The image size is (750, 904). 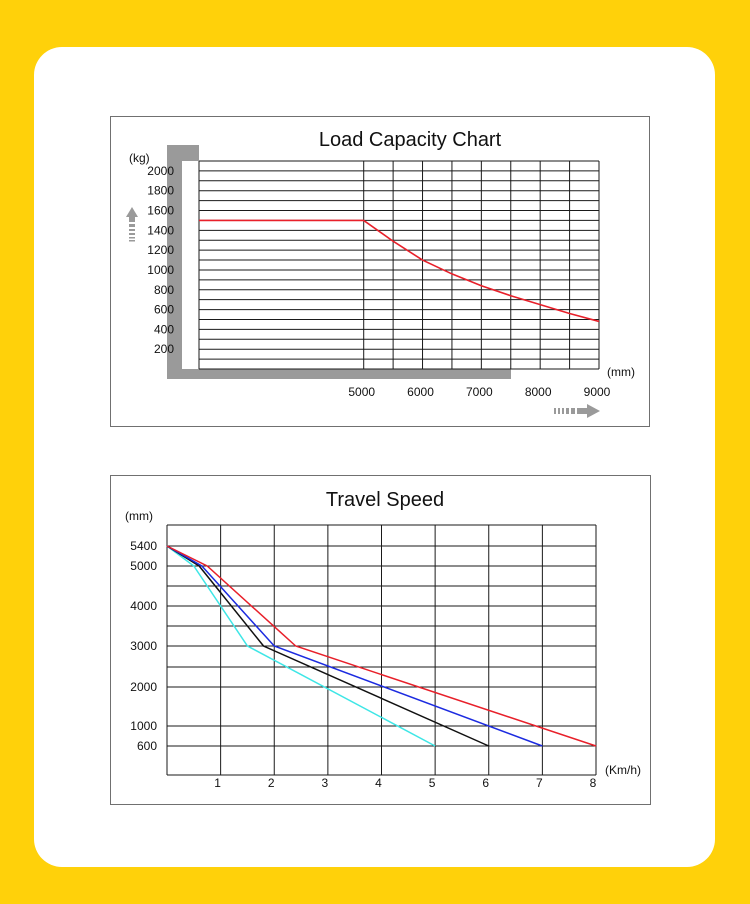 What do you see at coordinates (132, 224) in the screenshot?
I see `up-arrow-icon` at bounding box center [132, 224].